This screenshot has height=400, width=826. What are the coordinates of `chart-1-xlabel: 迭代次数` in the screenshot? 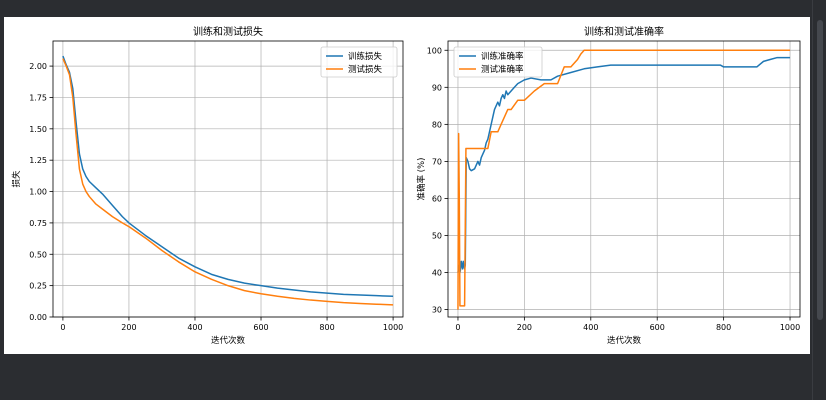 It's located at (228, 340).